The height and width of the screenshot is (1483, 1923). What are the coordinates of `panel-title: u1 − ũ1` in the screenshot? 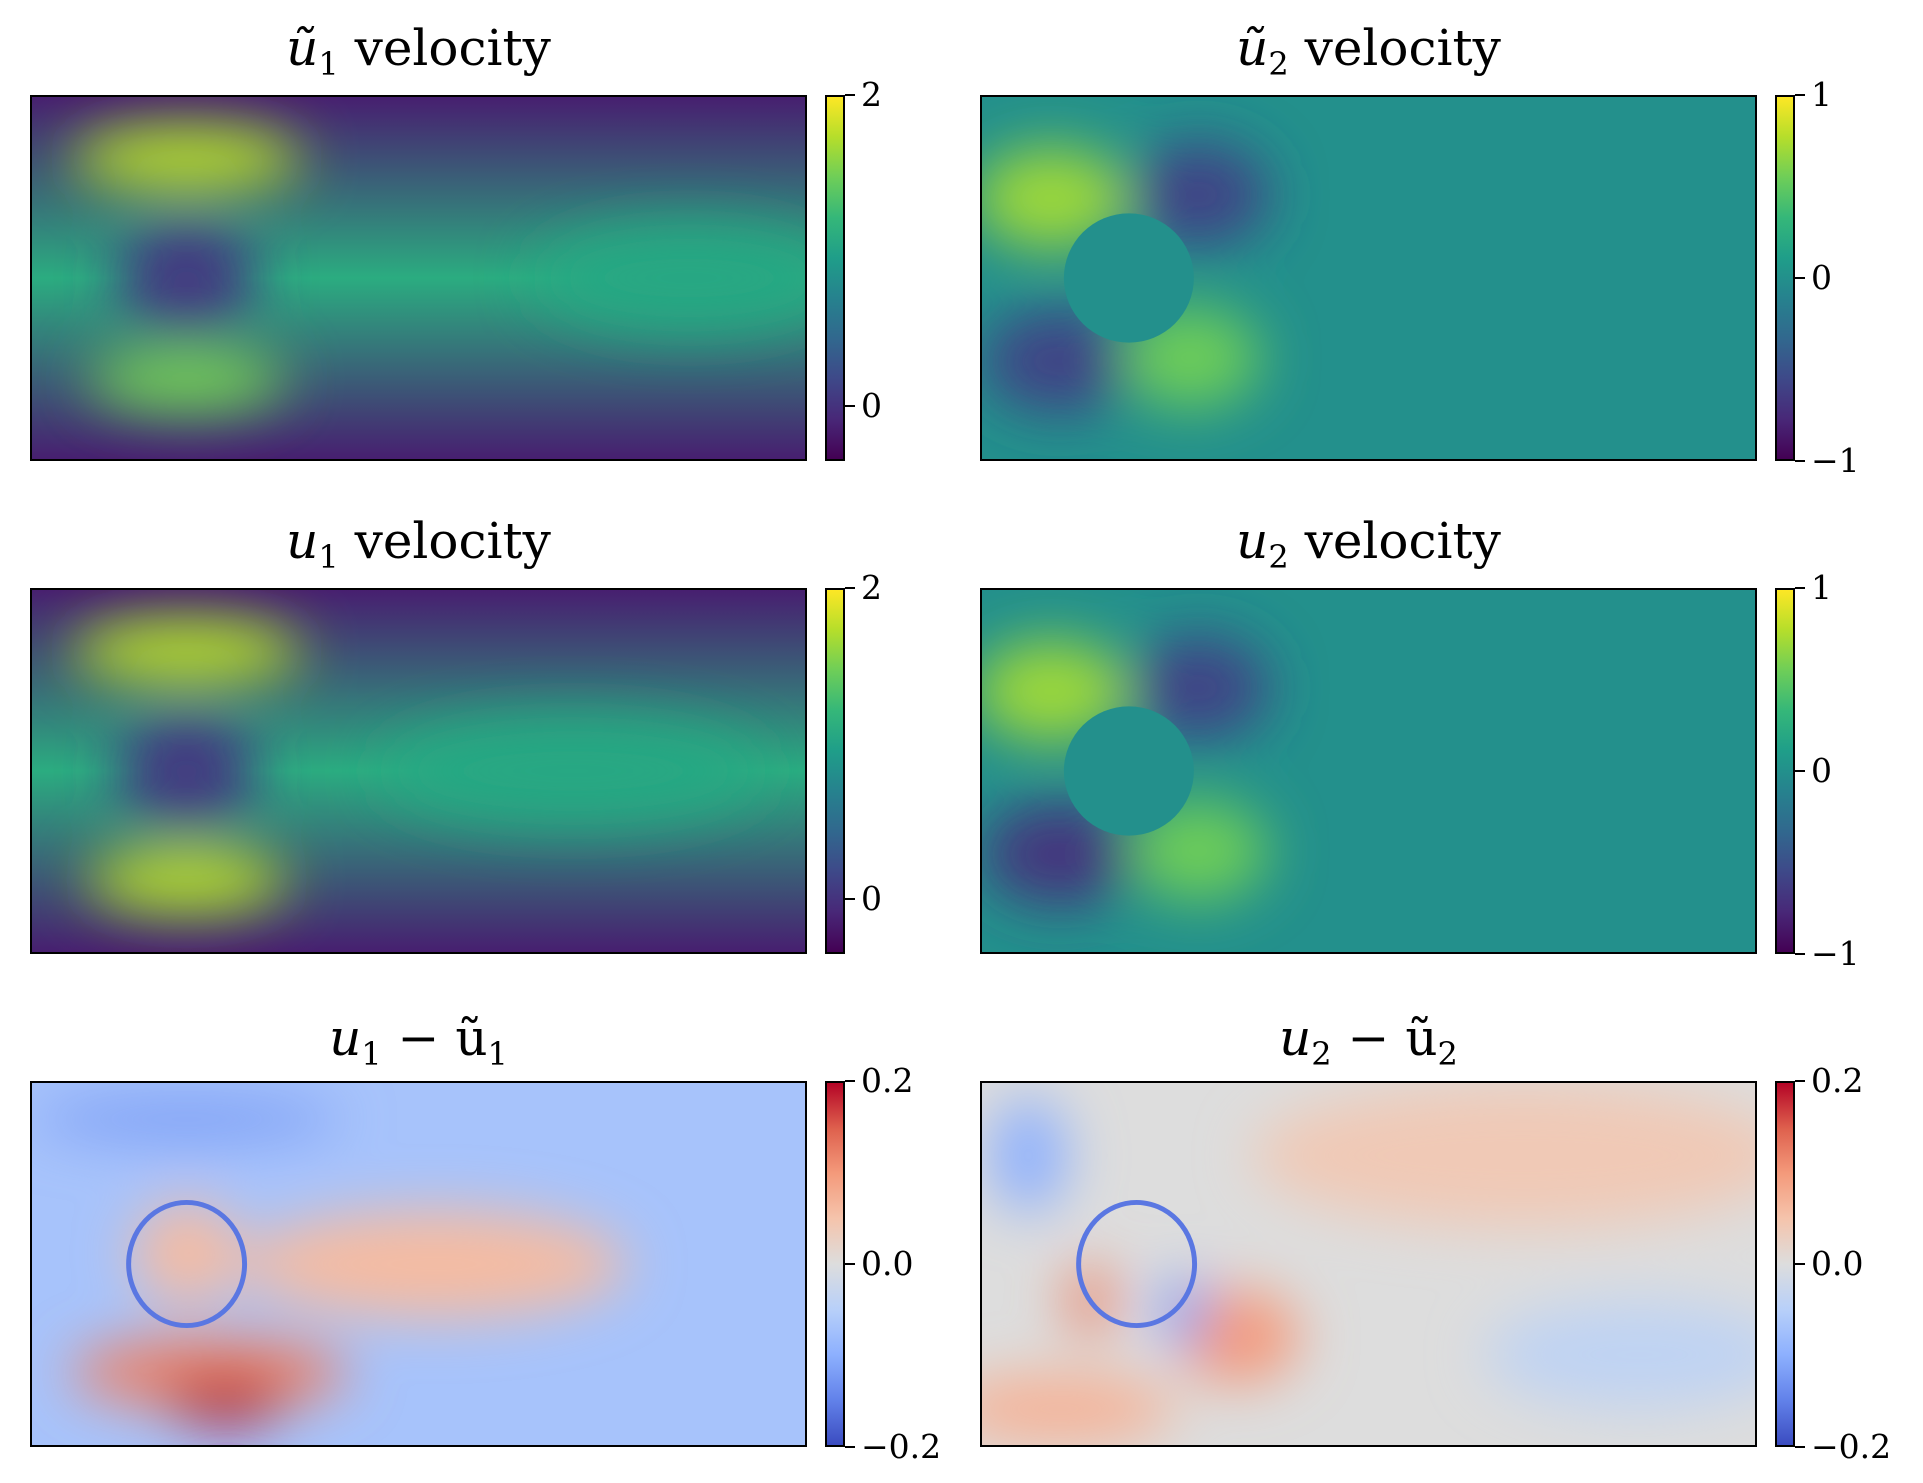 It's located at (418, 1041).